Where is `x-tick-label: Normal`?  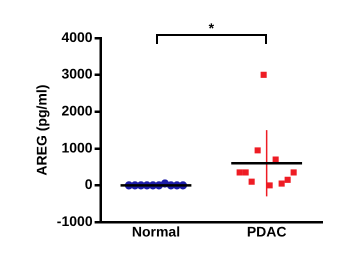
x-tick-label: Normal is located at coordinates (156, 231).